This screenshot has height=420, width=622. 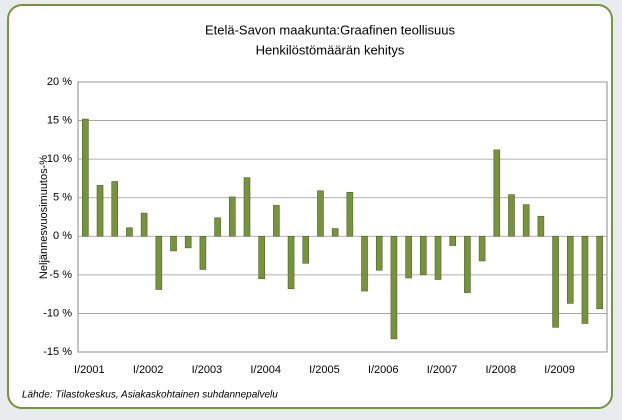 What do you see at coordinates (89, 370) in the screenshot?
I see `x-tick-label: I/2001` at bounding box center [89, 370].